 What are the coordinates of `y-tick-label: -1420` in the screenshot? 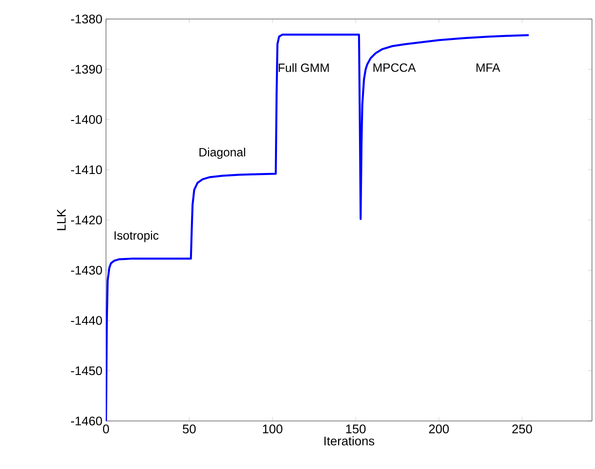 It's located at (86, 220).